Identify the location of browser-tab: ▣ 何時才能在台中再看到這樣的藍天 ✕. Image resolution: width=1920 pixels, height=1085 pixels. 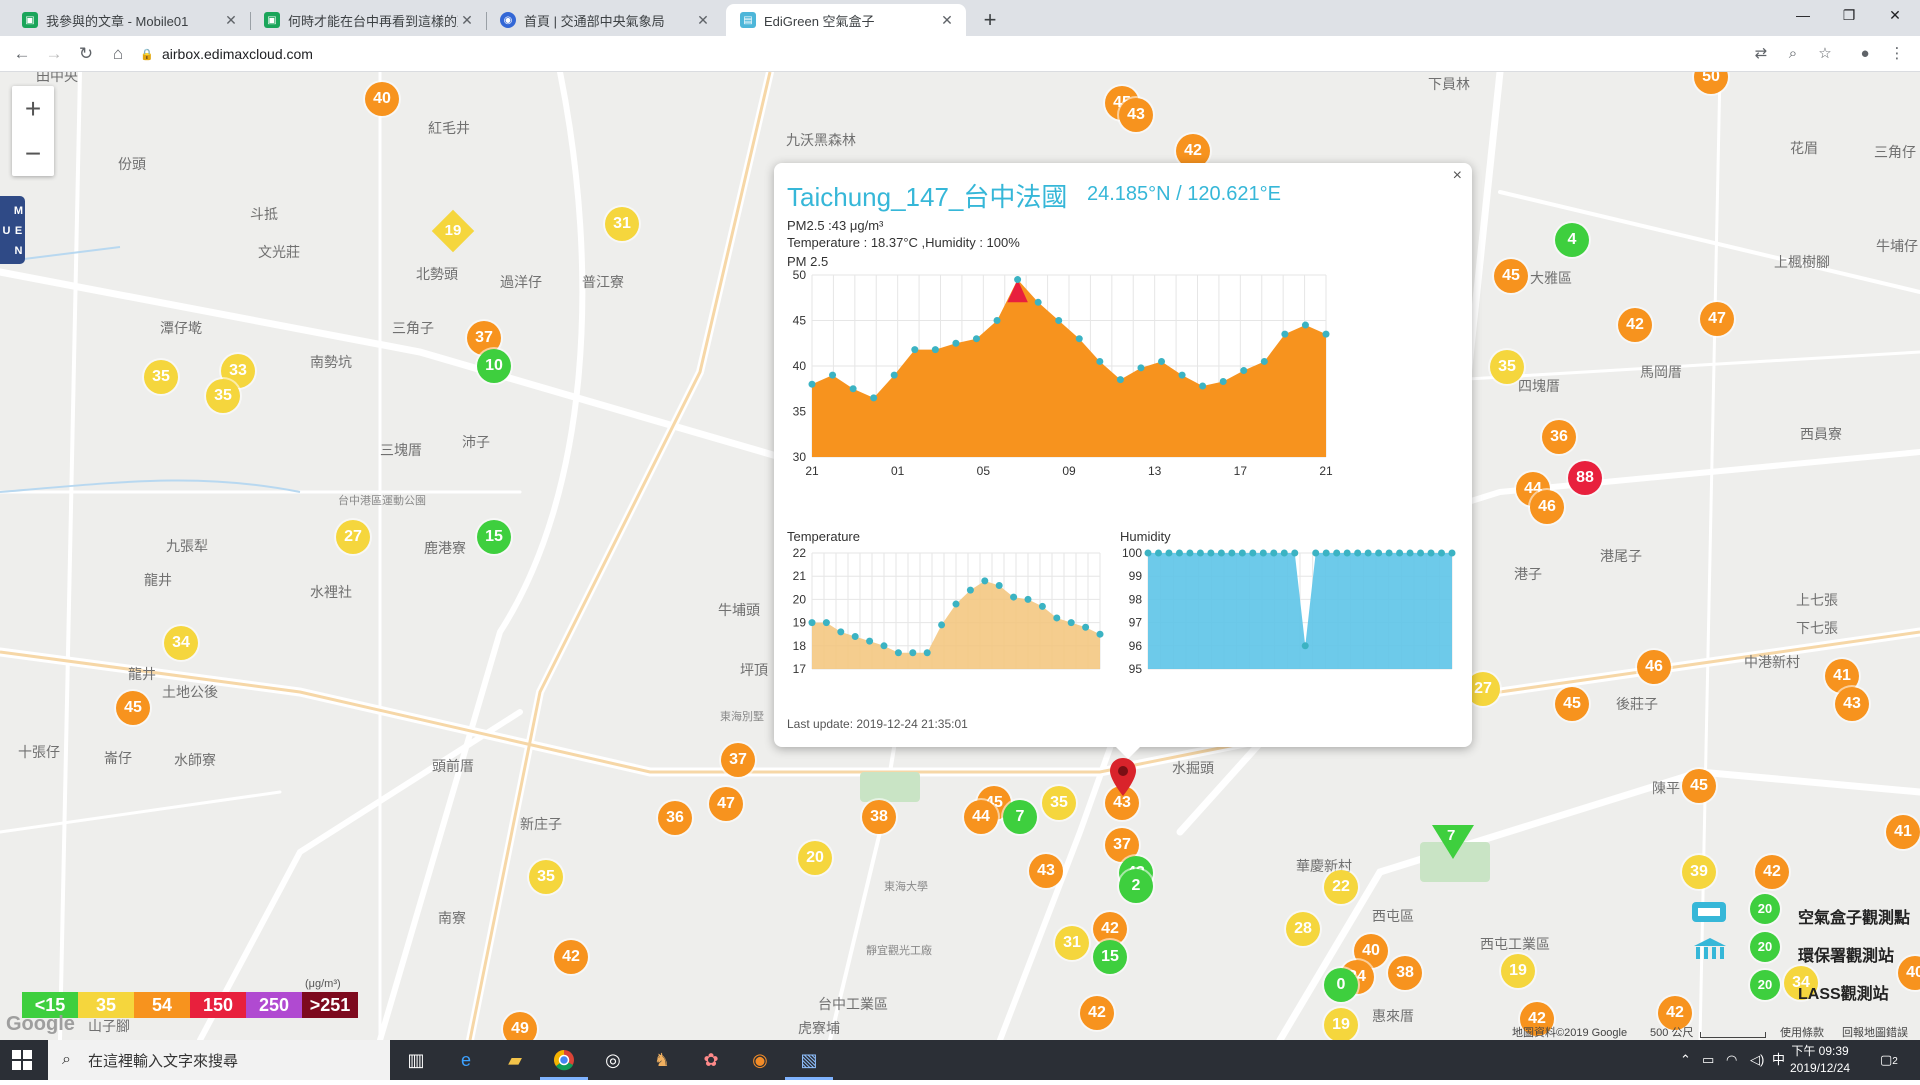
(368, 20).